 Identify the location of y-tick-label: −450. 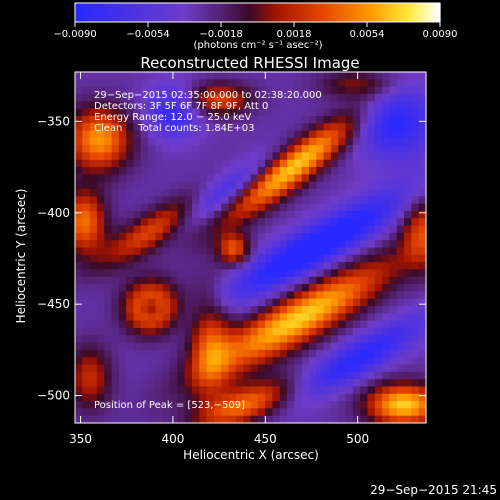
(53, 304).